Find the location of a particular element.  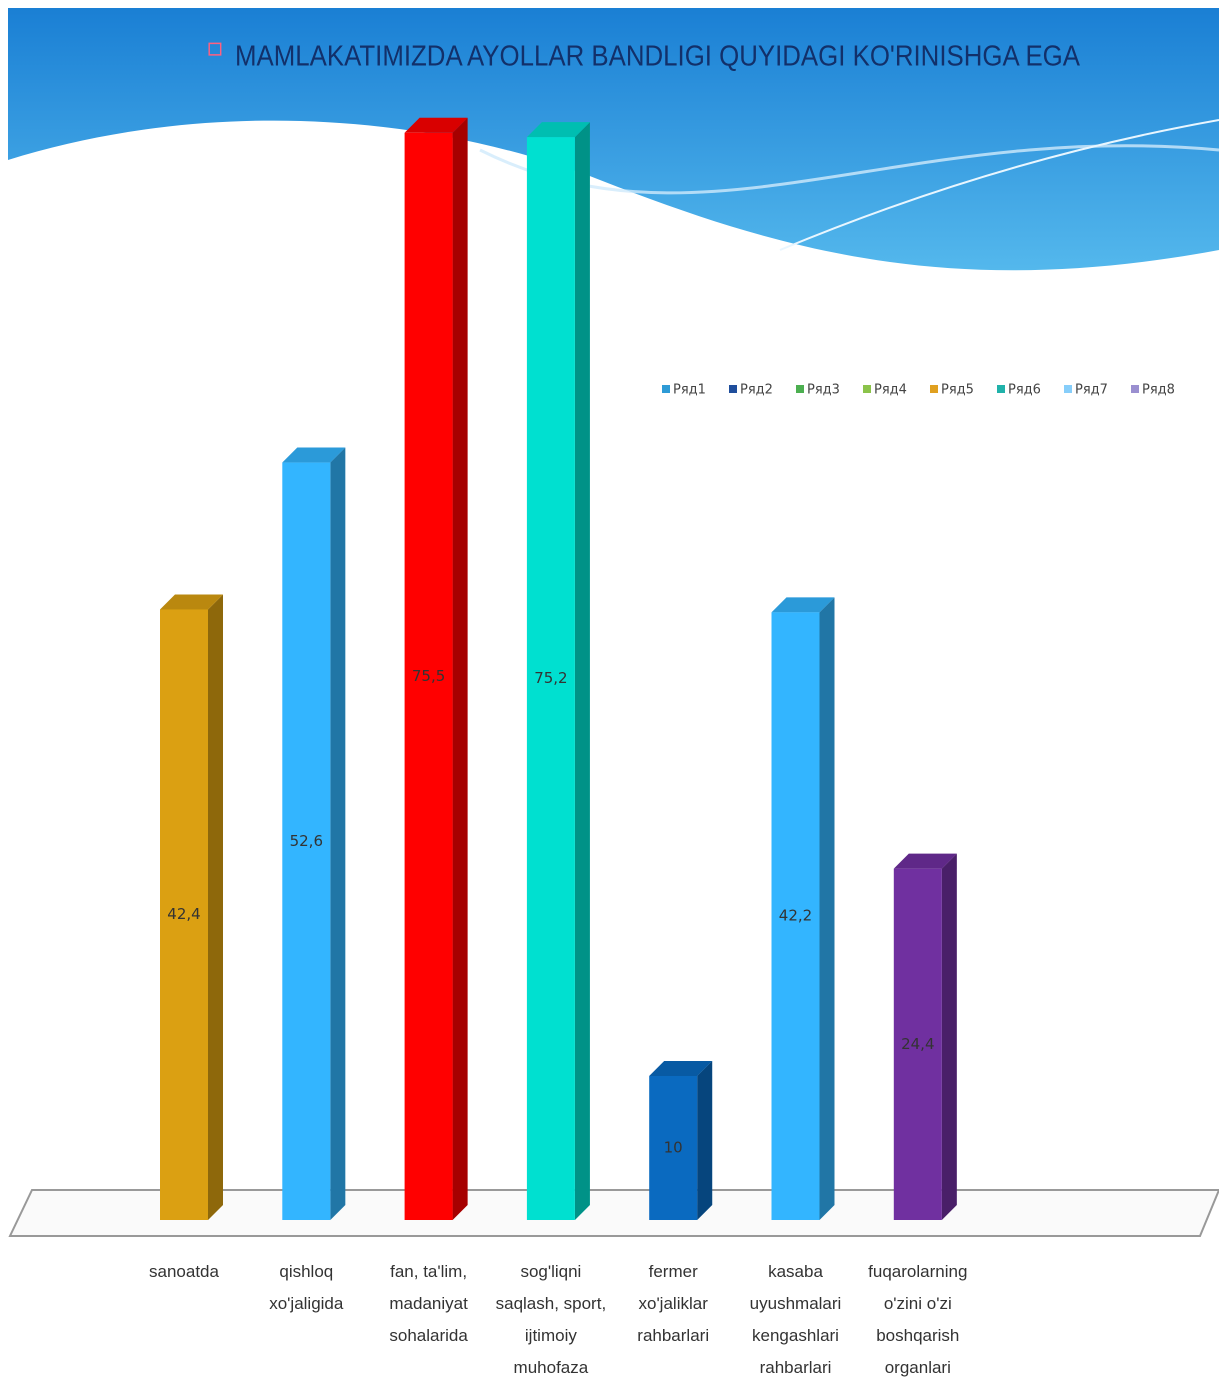

legend-label: Ряд4 is located at coordinates (890, 390).